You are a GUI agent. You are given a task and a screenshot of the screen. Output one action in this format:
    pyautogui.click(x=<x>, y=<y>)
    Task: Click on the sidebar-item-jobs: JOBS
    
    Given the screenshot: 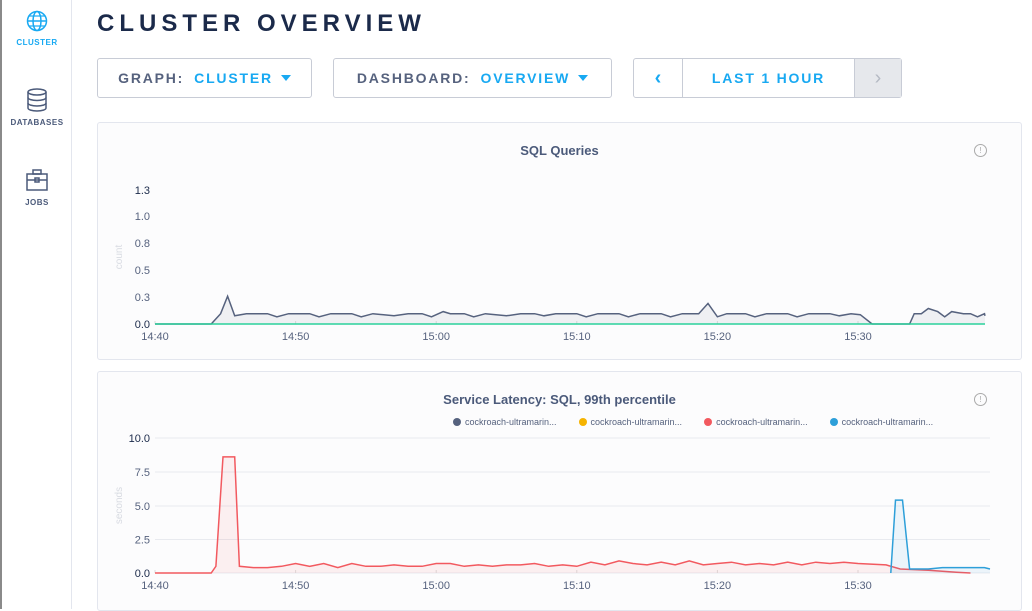 What is the action you would take?
    pyautogui.click(x=37, y=187)
    